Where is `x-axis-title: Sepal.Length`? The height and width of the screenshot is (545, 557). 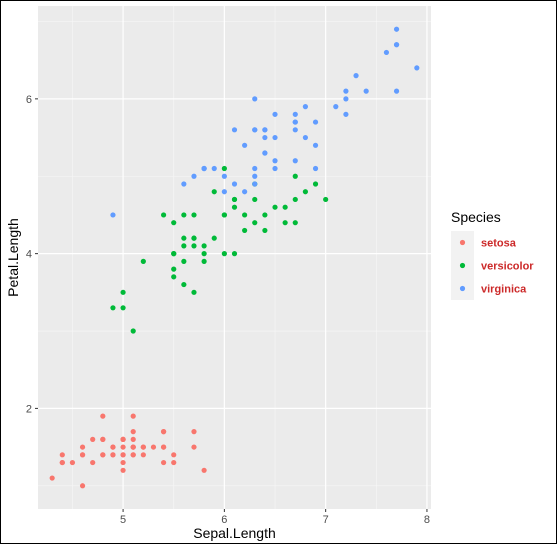
x-axis-title: Sepal.Length is located at coordinates (234, 533).